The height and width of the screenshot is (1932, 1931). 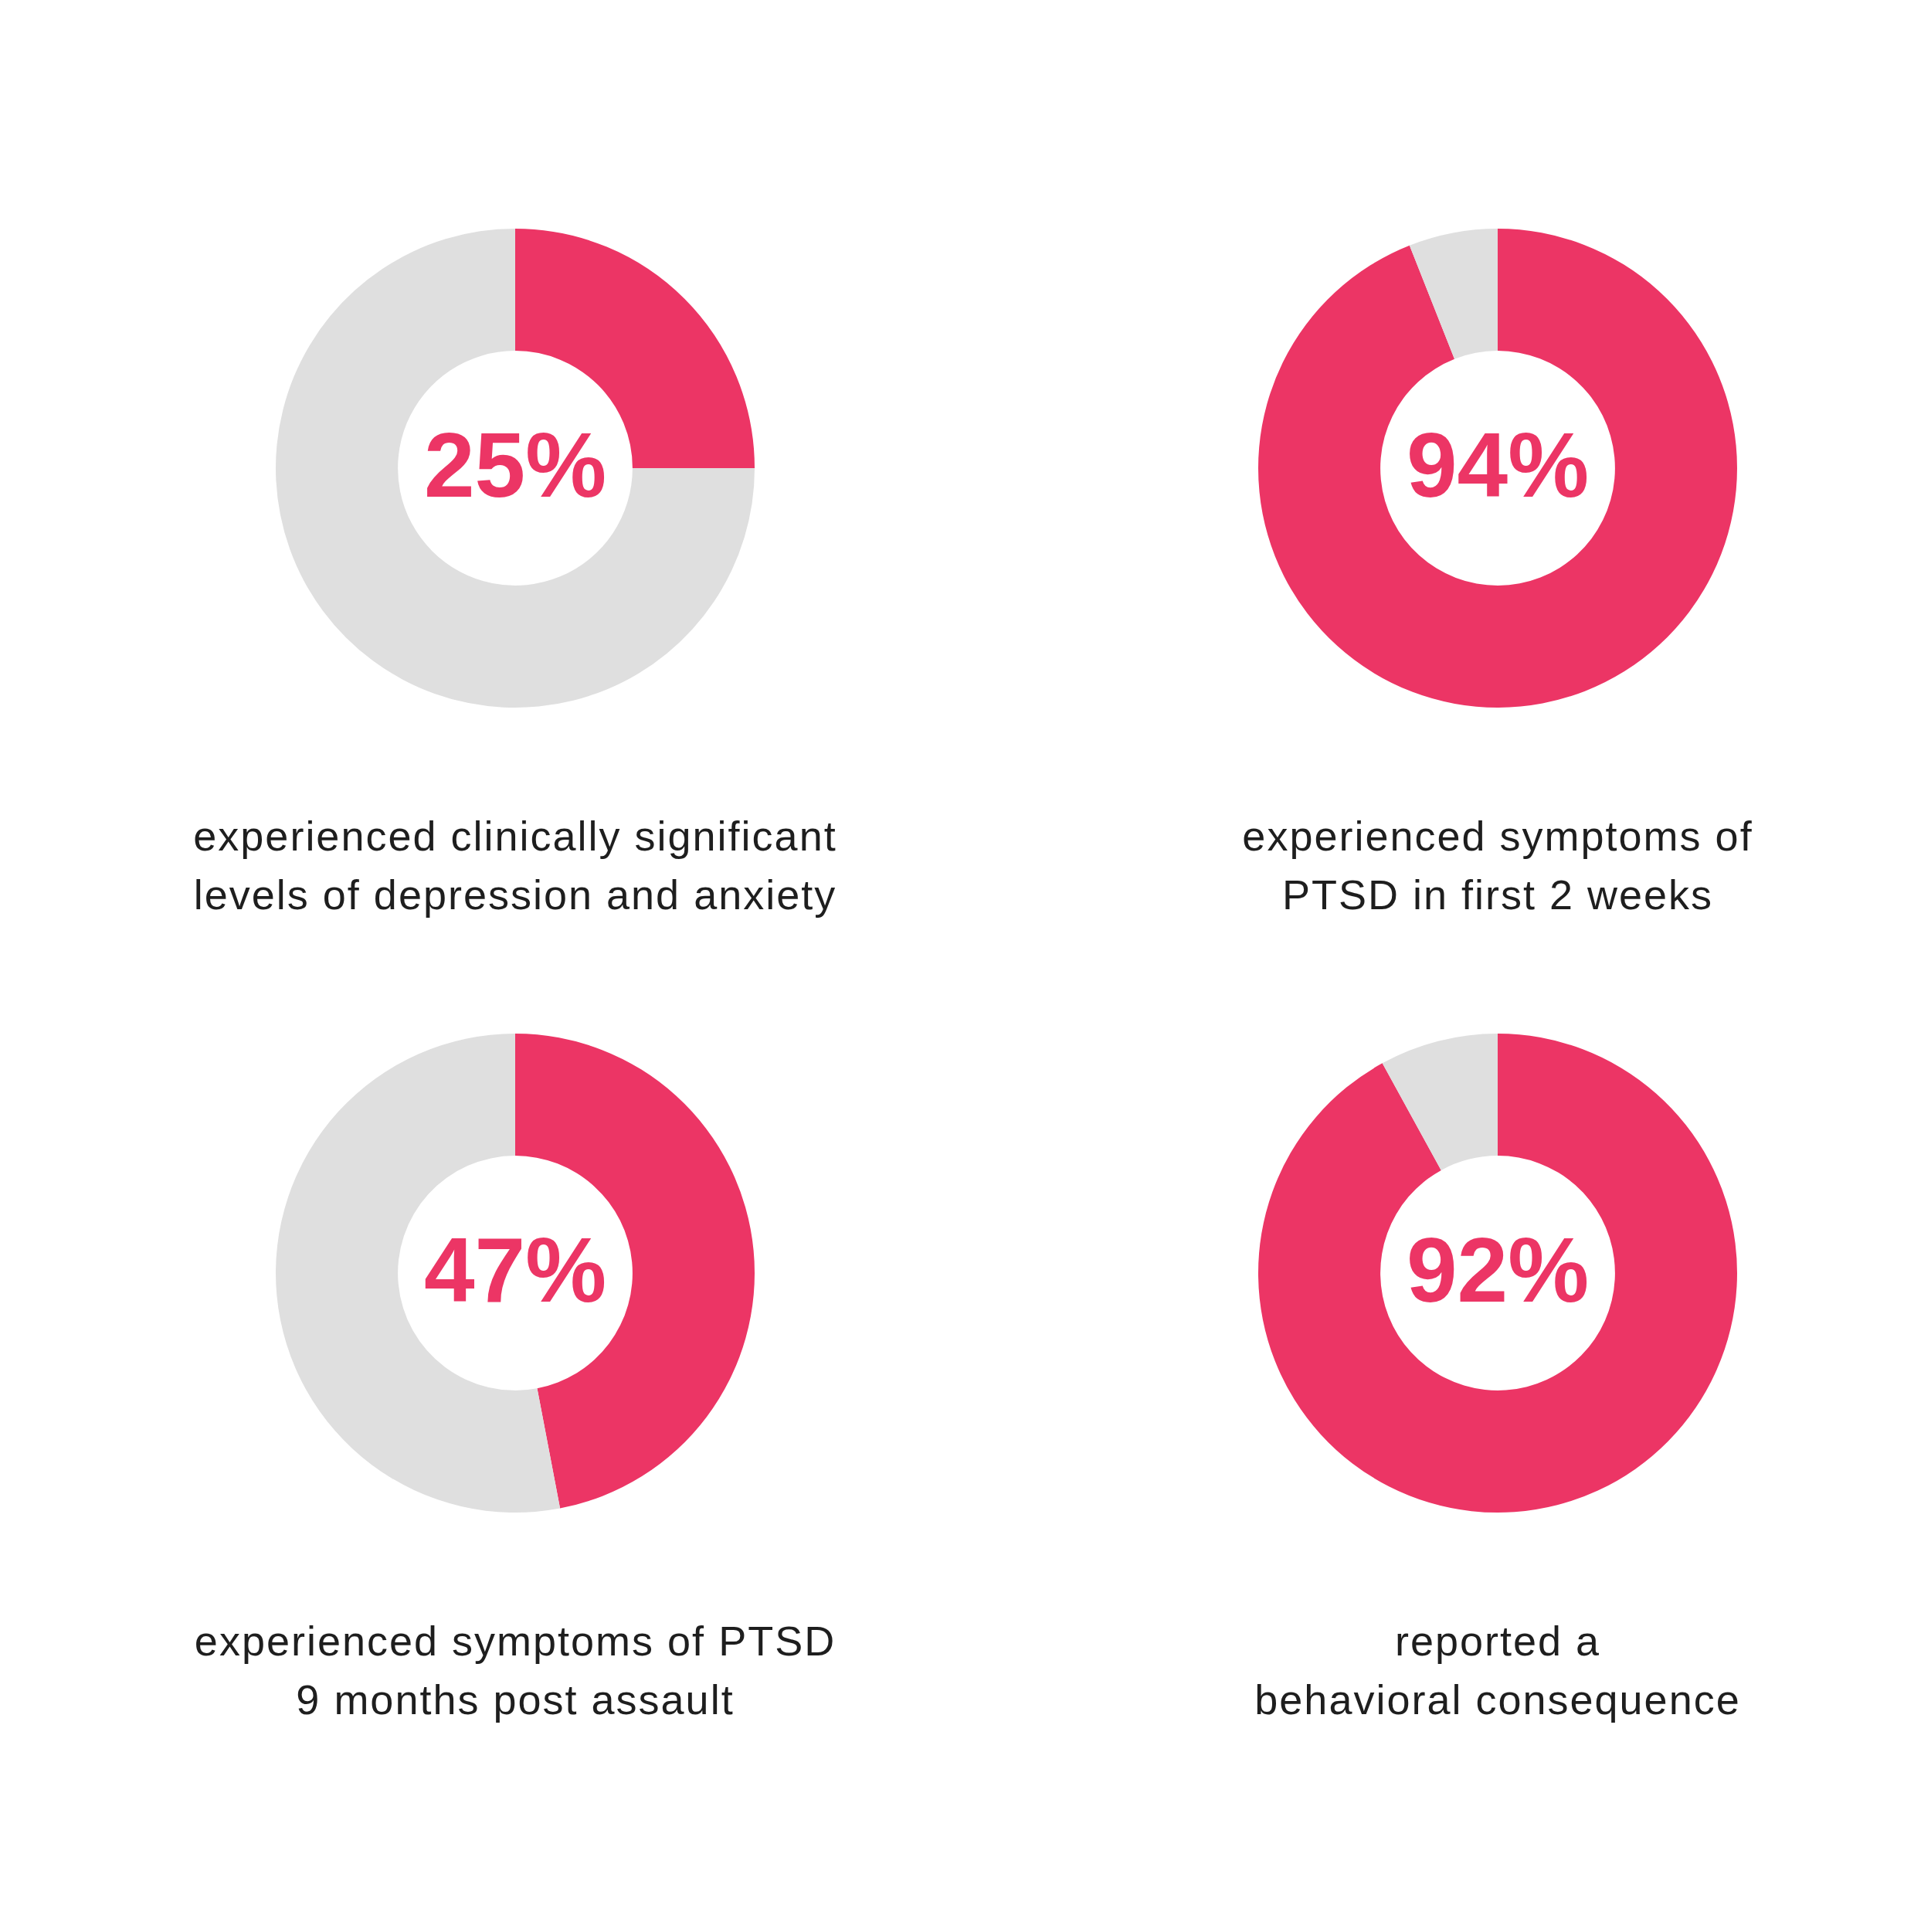 I want to click on data-label: 25%, so click(x=515, y=464).